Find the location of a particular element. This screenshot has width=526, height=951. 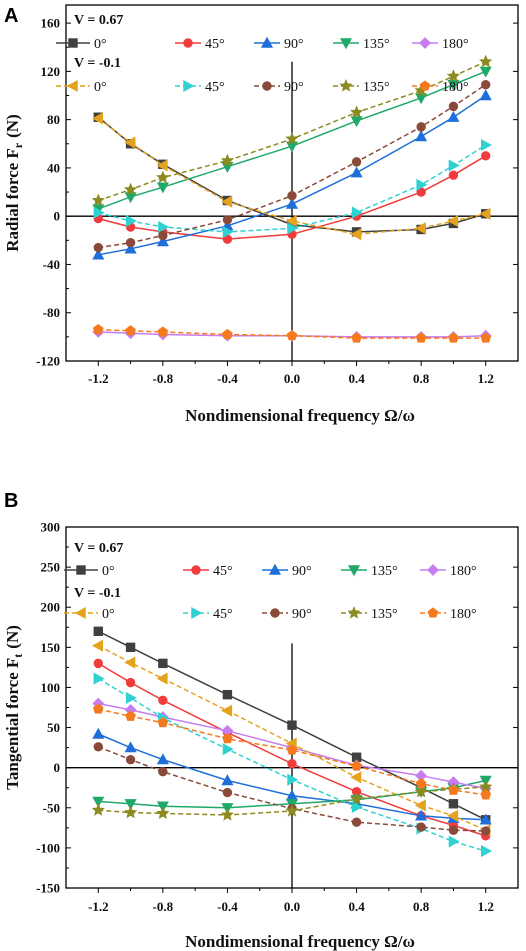

x-tick-label: -0.8 is located at coordinates (163, 378).